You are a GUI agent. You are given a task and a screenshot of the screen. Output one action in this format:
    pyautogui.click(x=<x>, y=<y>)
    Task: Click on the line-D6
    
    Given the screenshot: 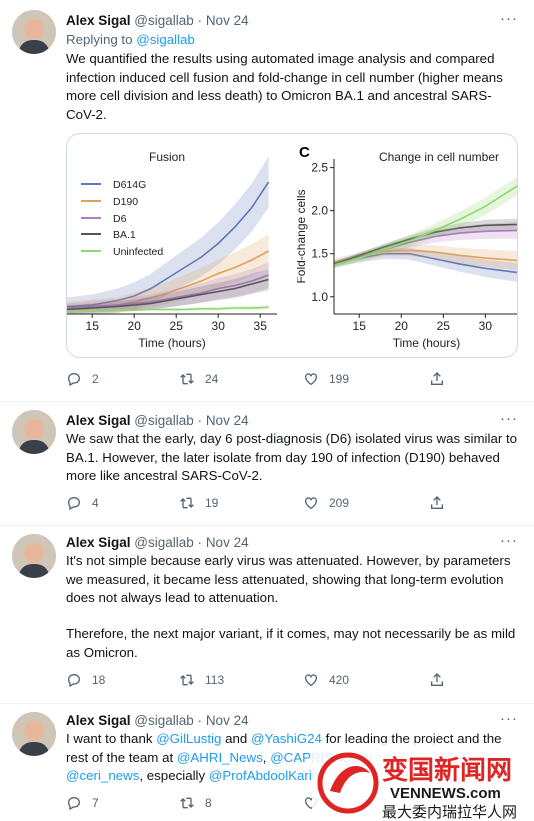 What is the action you would take?
    pyautogui.click(x=168, y=291)
    